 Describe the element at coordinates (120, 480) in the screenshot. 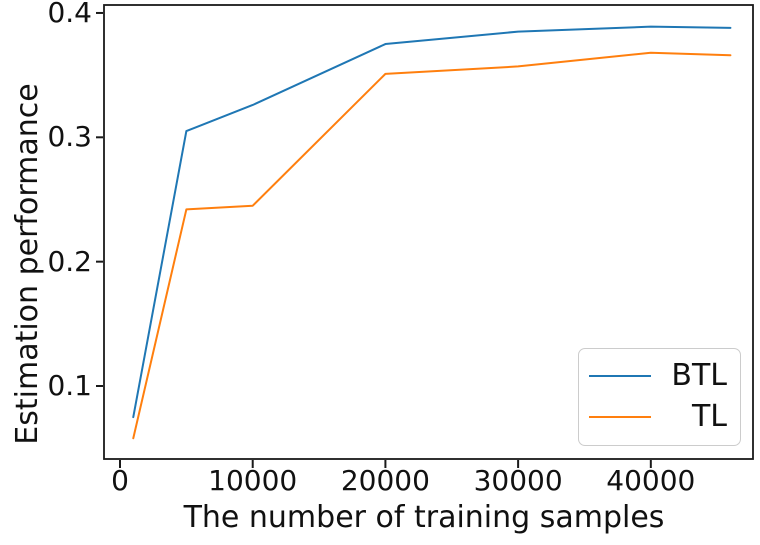

I see `x-tick-label: 0` at that location.